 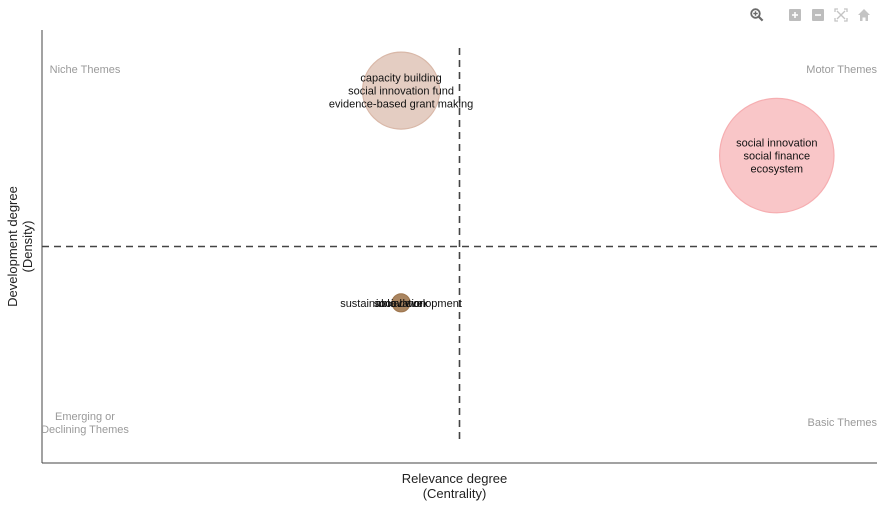 What do you see at coordinates (842, 423) in the screenshot?
I see `quadrant-label-basic: Basic Themes` at bounding box center [842, 423].